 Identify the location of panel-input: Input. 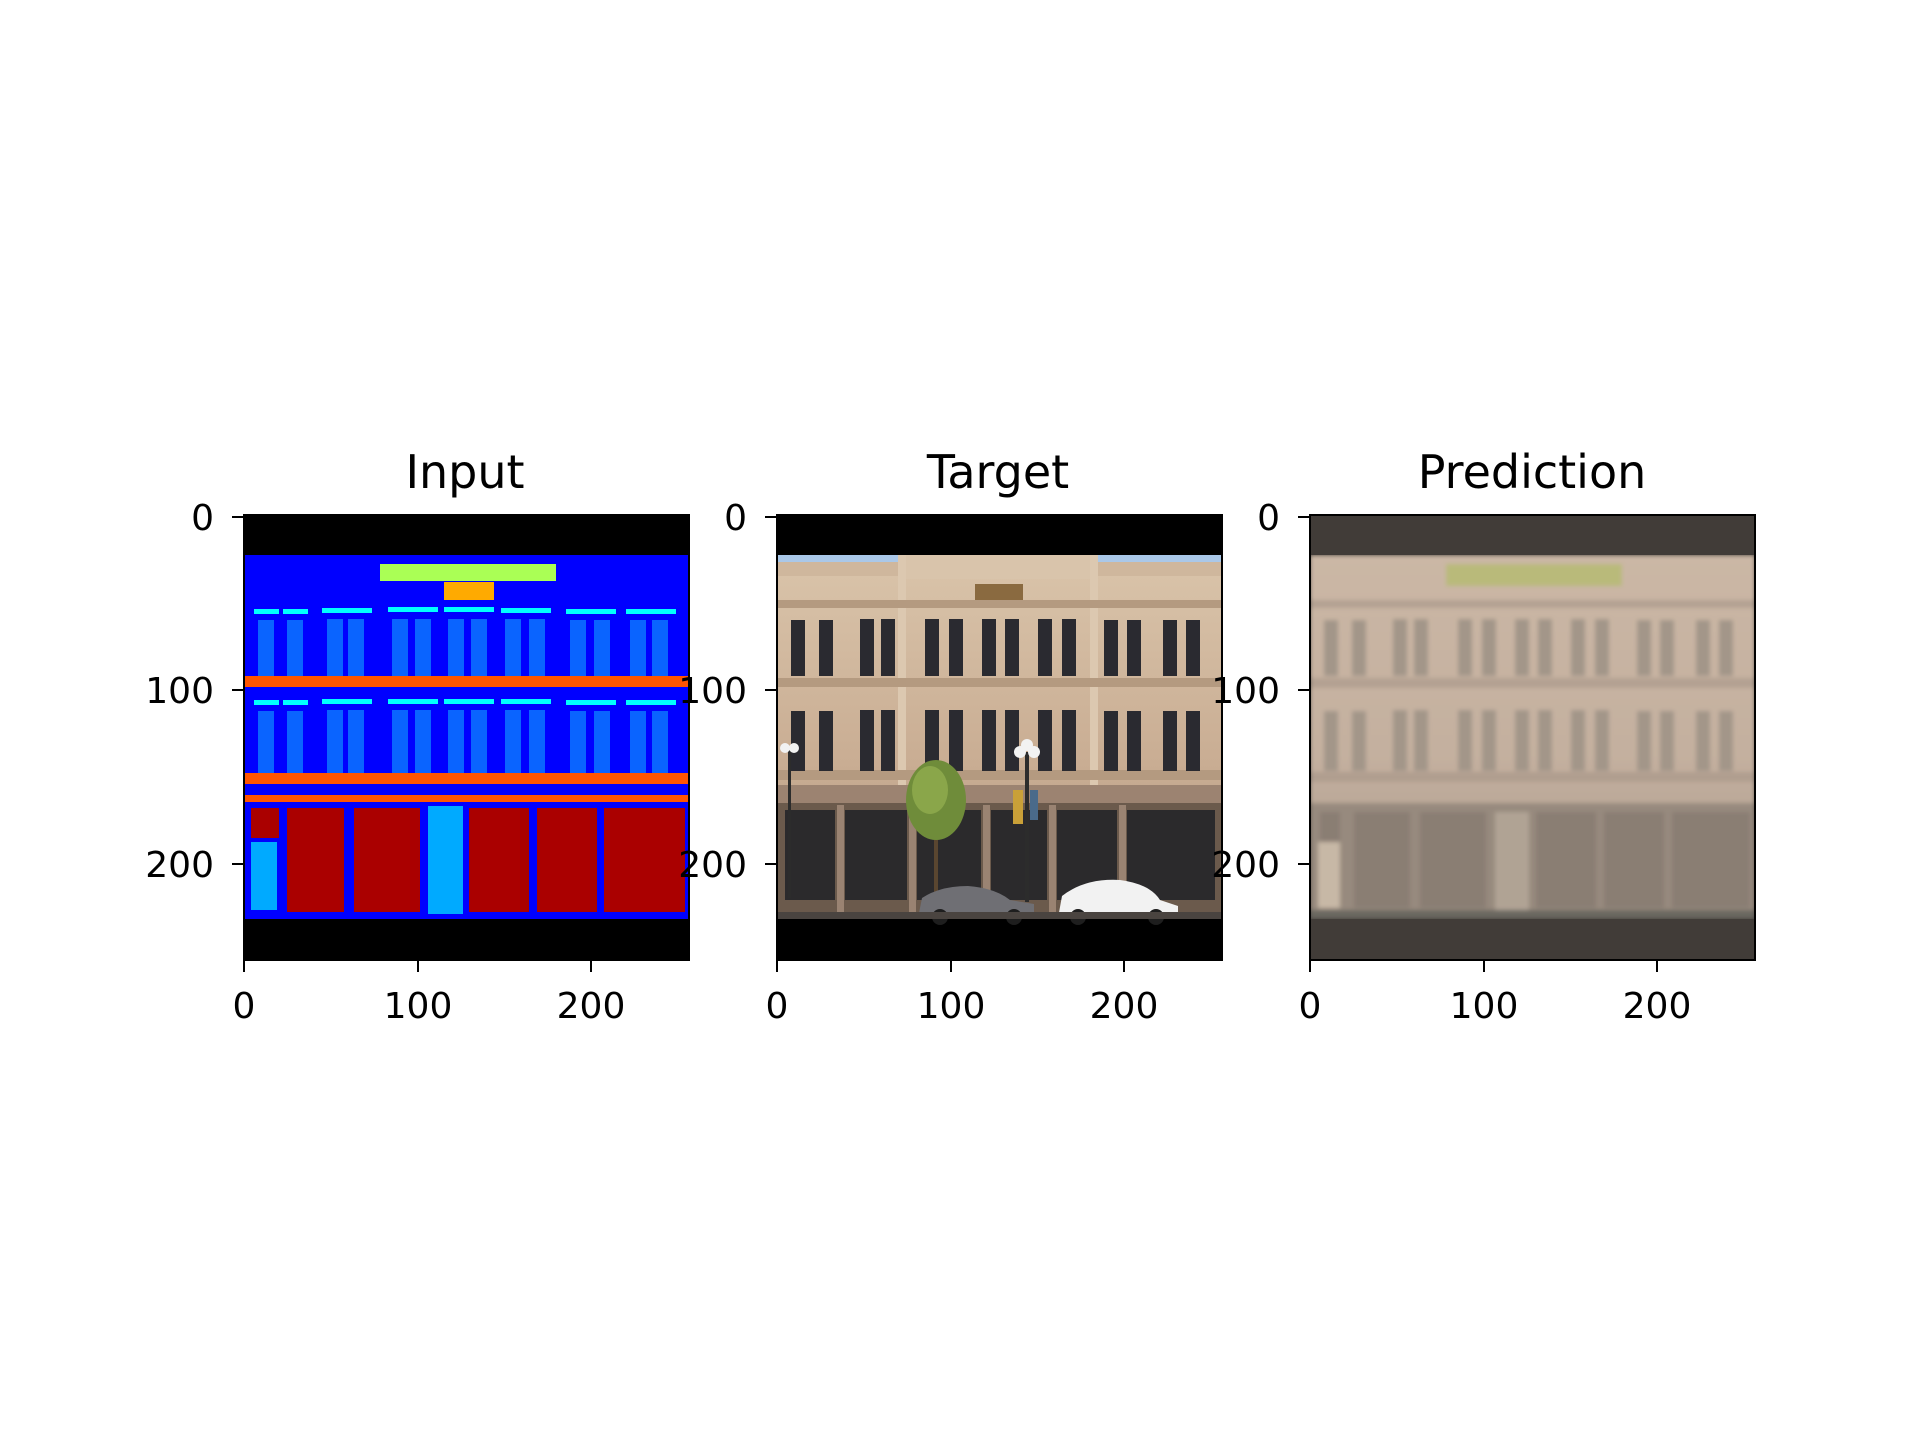
(417, 736).